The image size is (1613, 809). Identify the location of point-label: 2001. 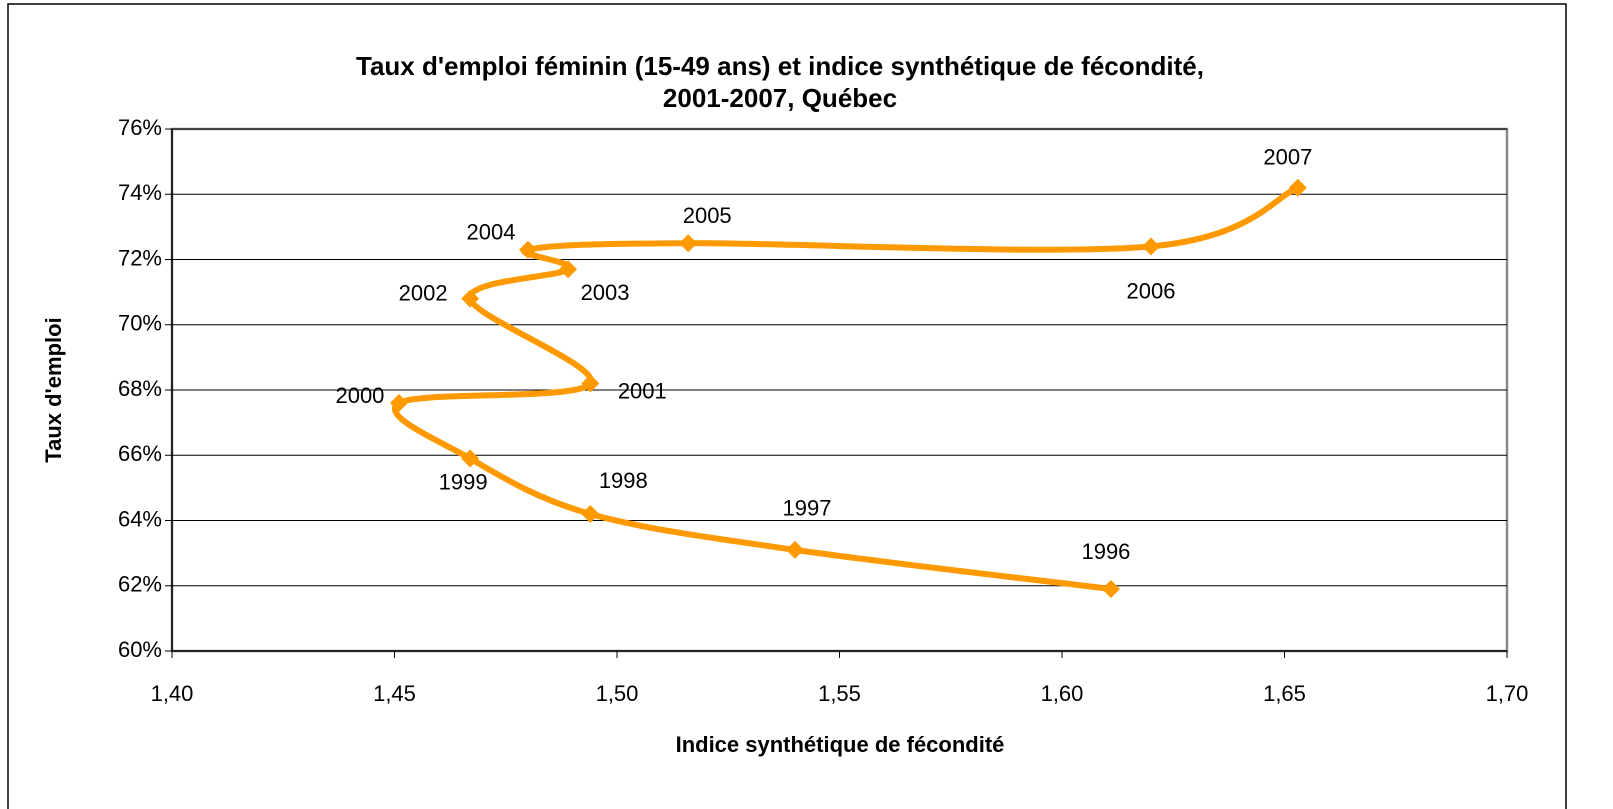
(642, 390).